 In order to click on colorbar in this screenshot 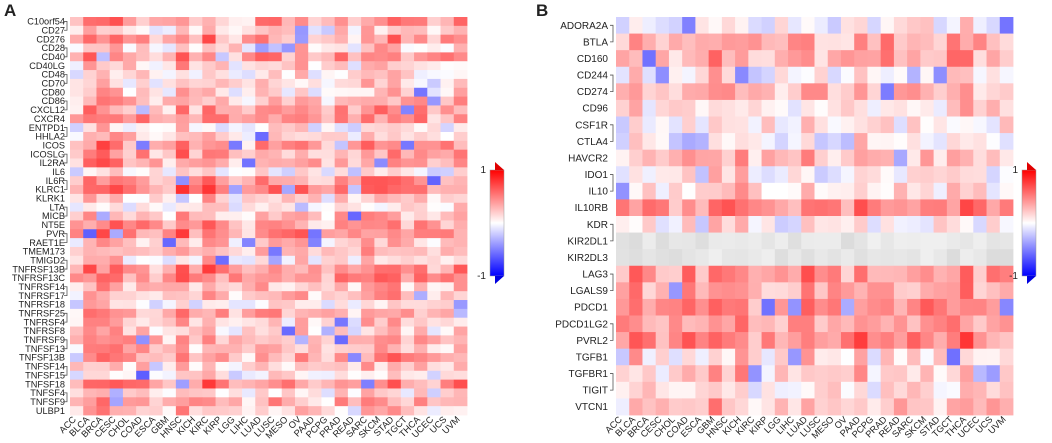, I will do `click(497, 223)`.